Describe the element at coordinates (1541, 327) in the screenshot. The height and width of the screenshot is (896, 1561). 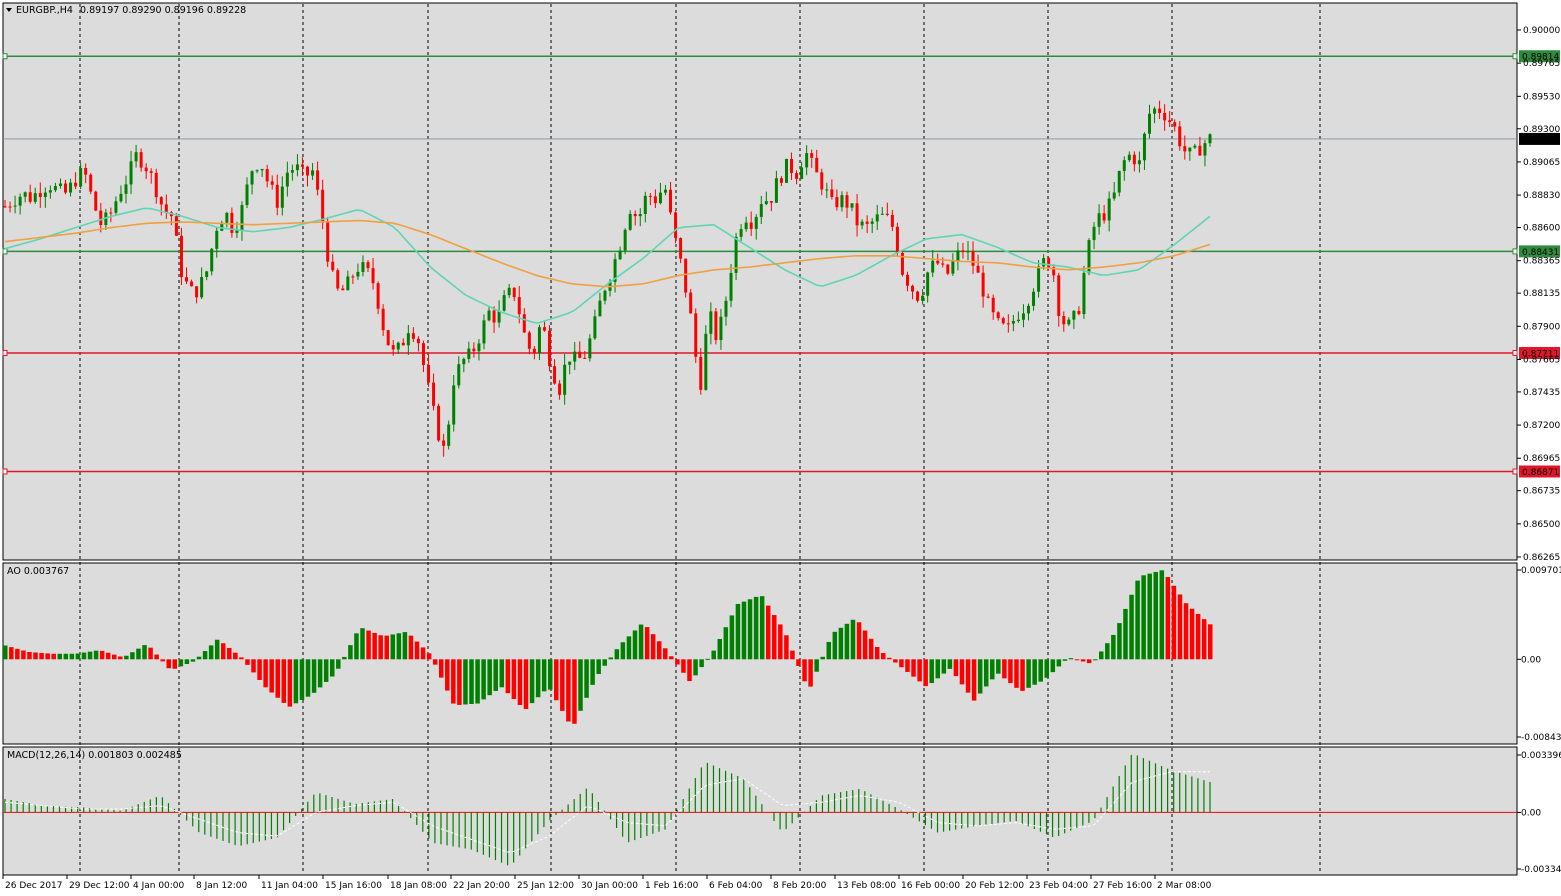
I see `y-tick-label: 0.87900` at that location.